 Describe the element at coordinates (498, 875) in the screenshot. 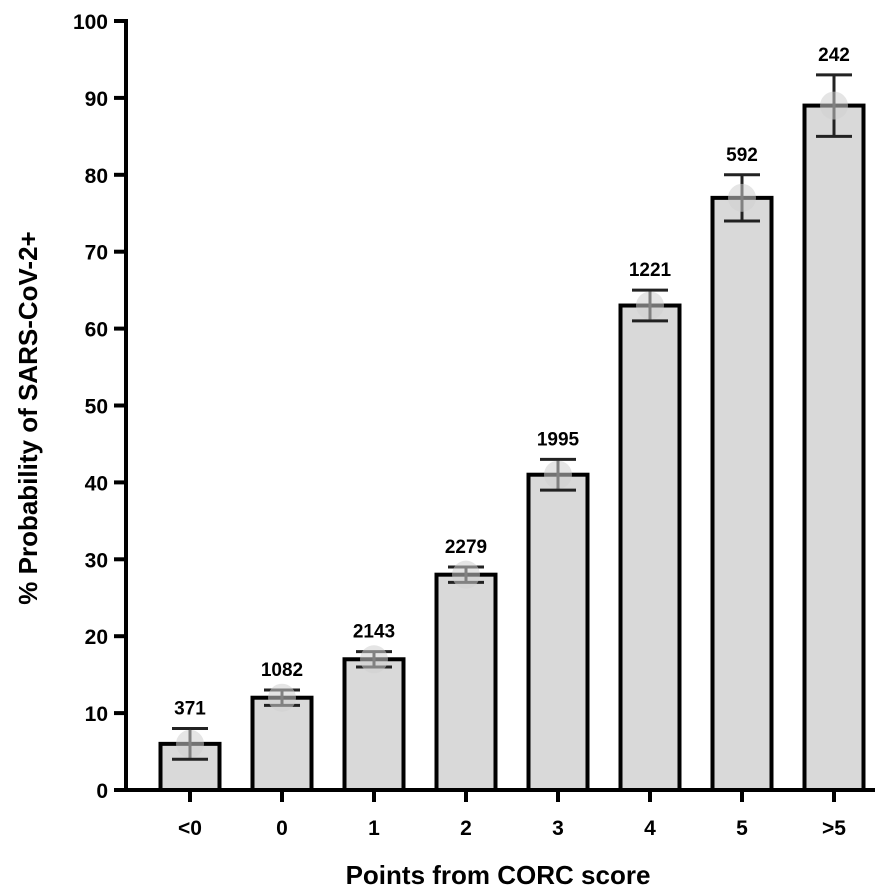

I see `x-axis-title: Points from CORC score` at that location.